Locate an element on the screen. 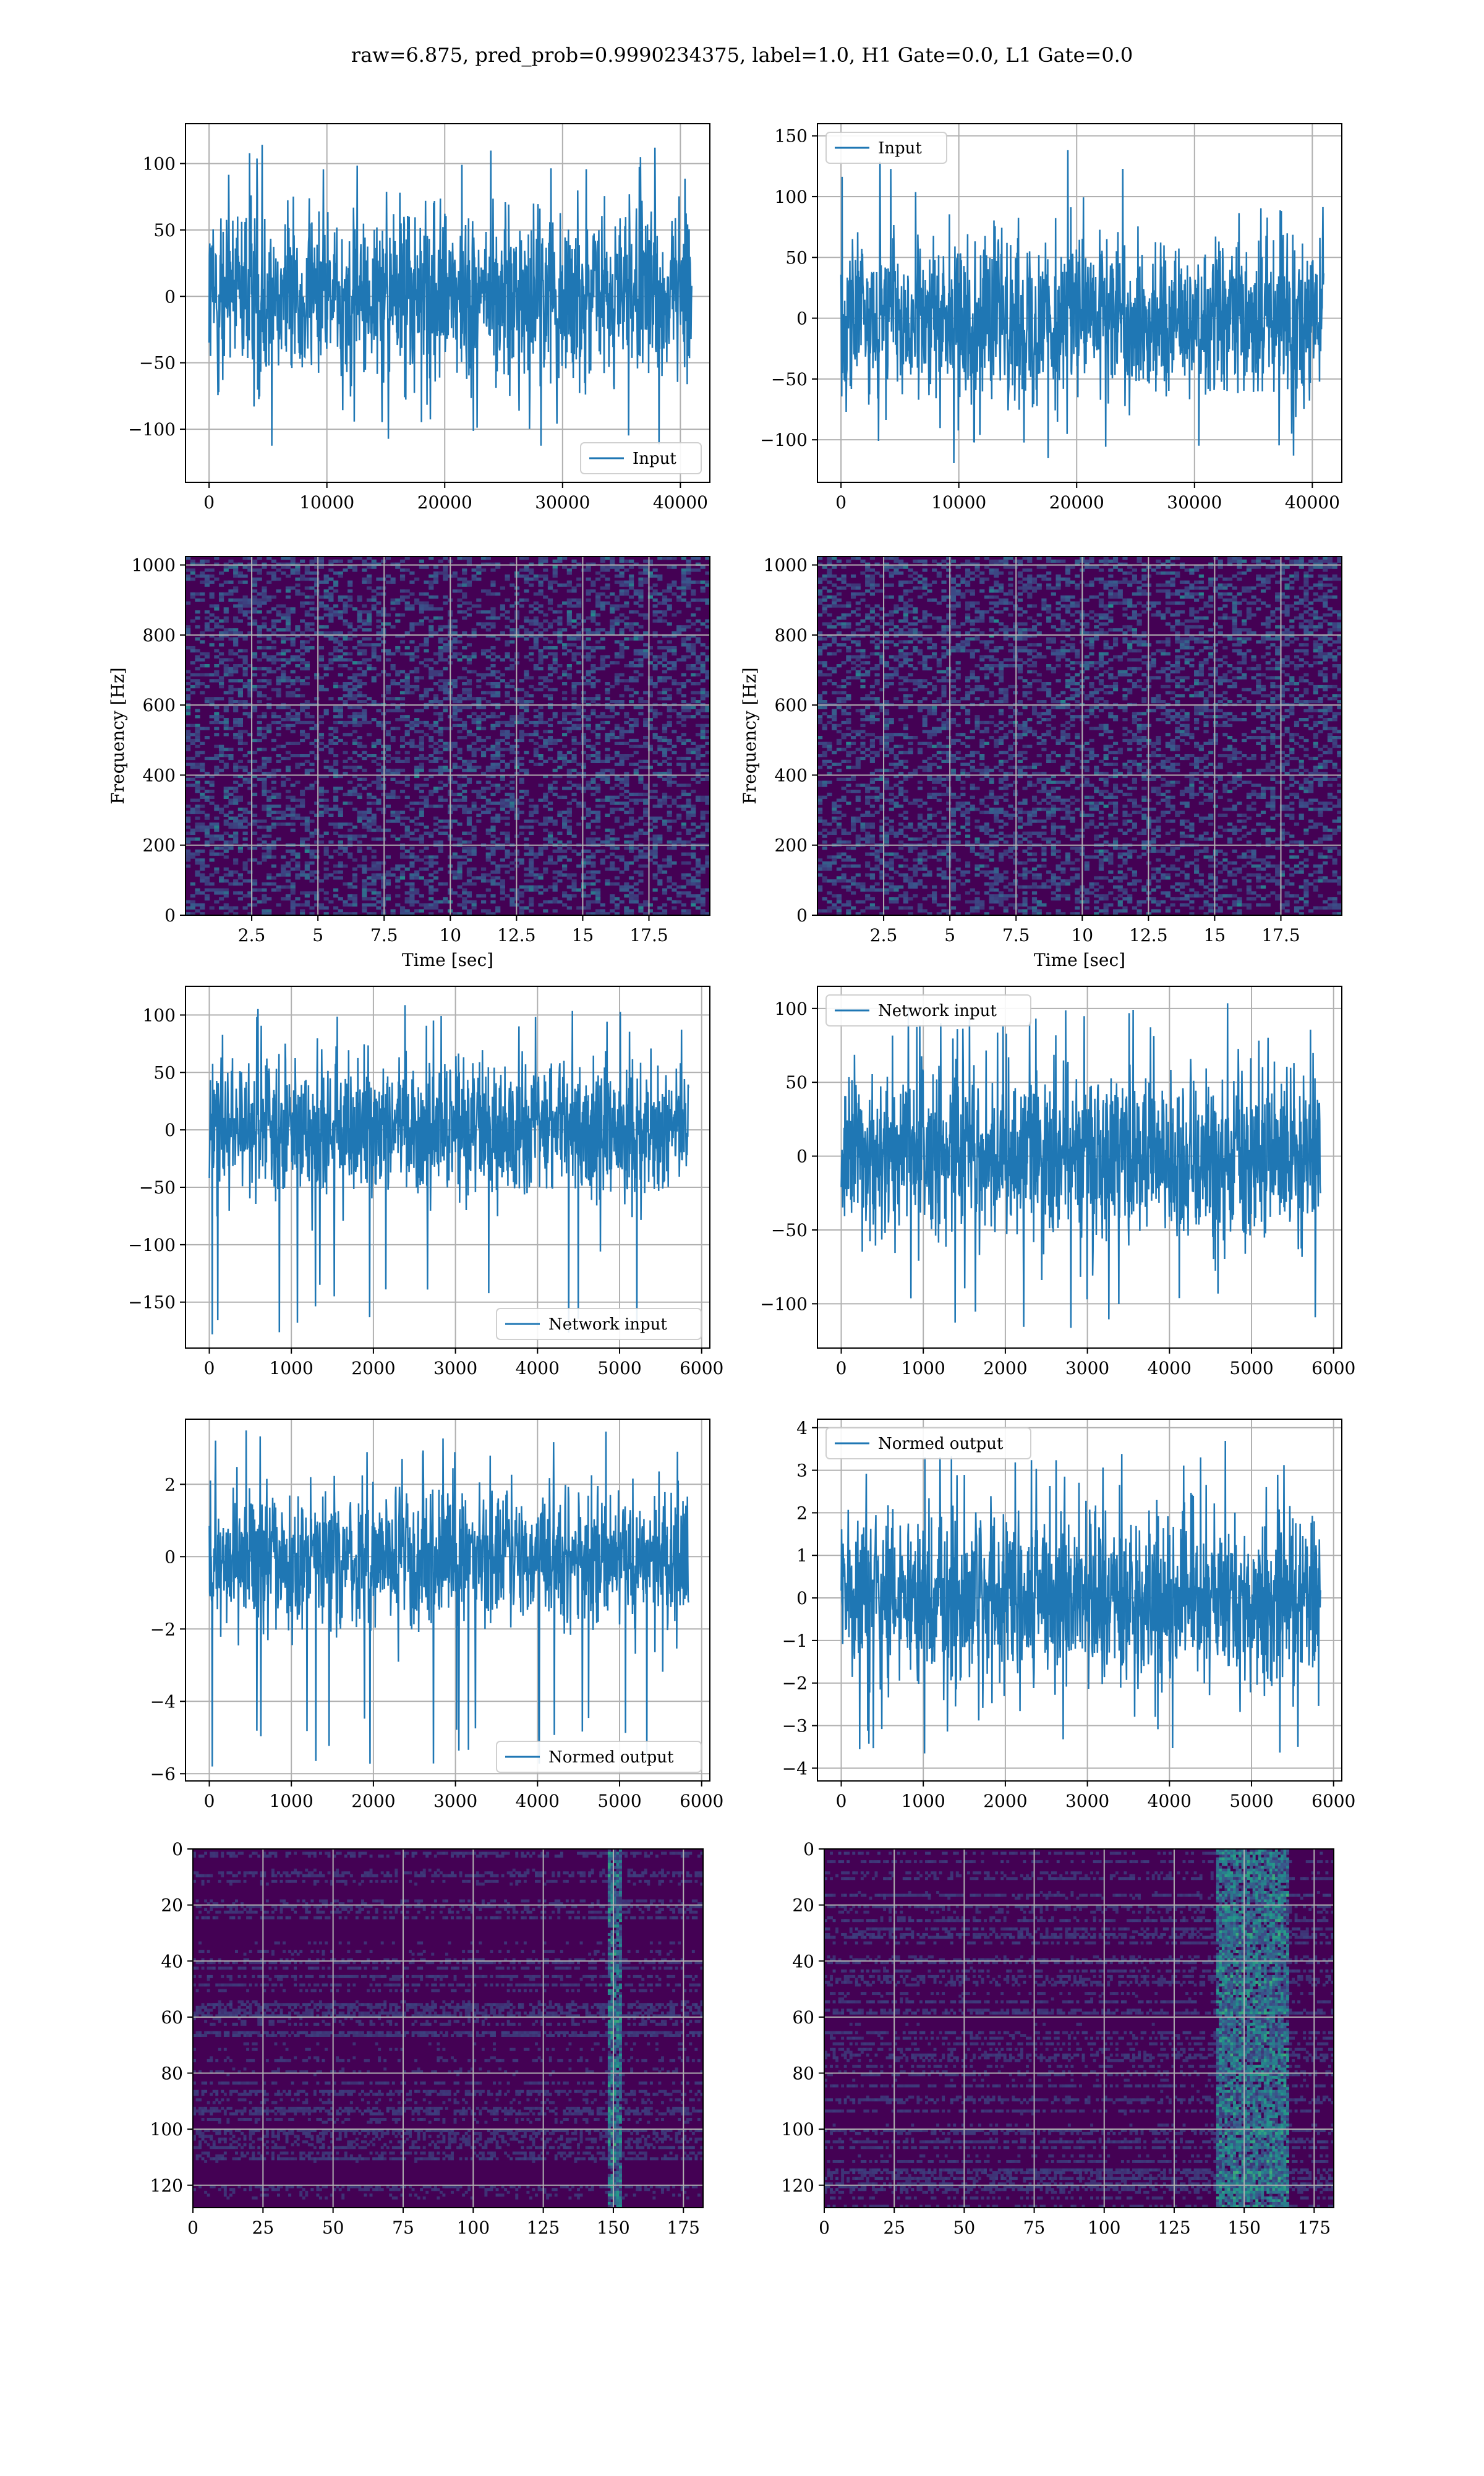 The image size is (1484, 2476). l1-input-ytick-label: 50 is located at coordinates (796, 257).